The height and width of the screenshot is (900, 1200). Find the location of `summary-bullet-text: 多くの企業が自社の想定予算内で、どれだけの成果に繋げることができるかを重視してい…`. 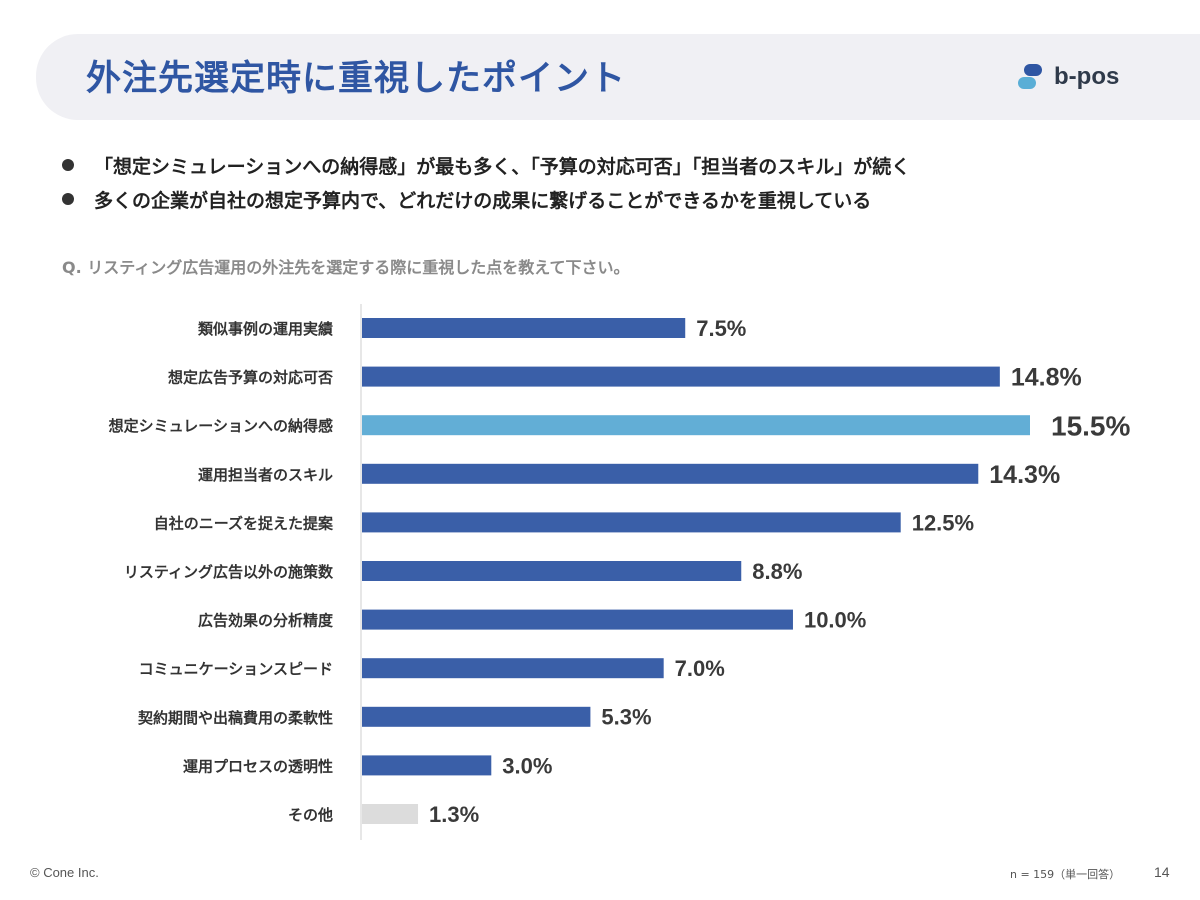

summary-bullet-text: 多くの企業が自社の想定予算内で、どれだけの成果に繋げることができるかを重視してい… is located at coordinates (483, 200).